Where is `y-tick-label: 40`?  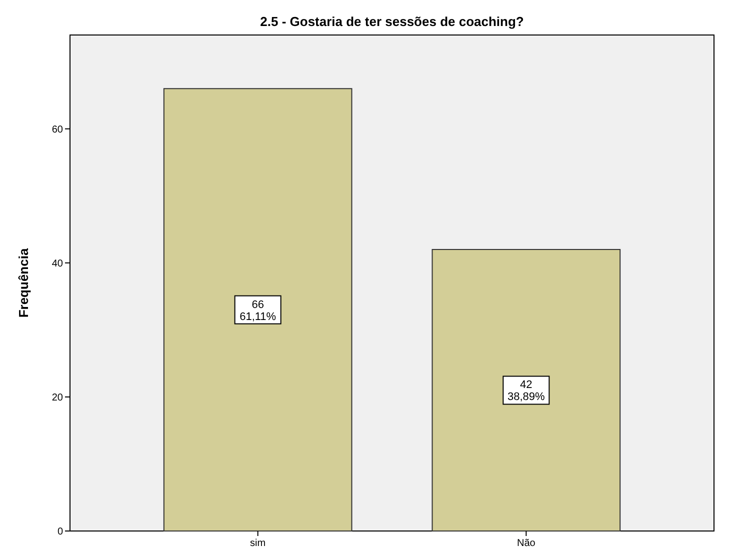
y-tick-label: 40 is located at coordinates (58, 264).